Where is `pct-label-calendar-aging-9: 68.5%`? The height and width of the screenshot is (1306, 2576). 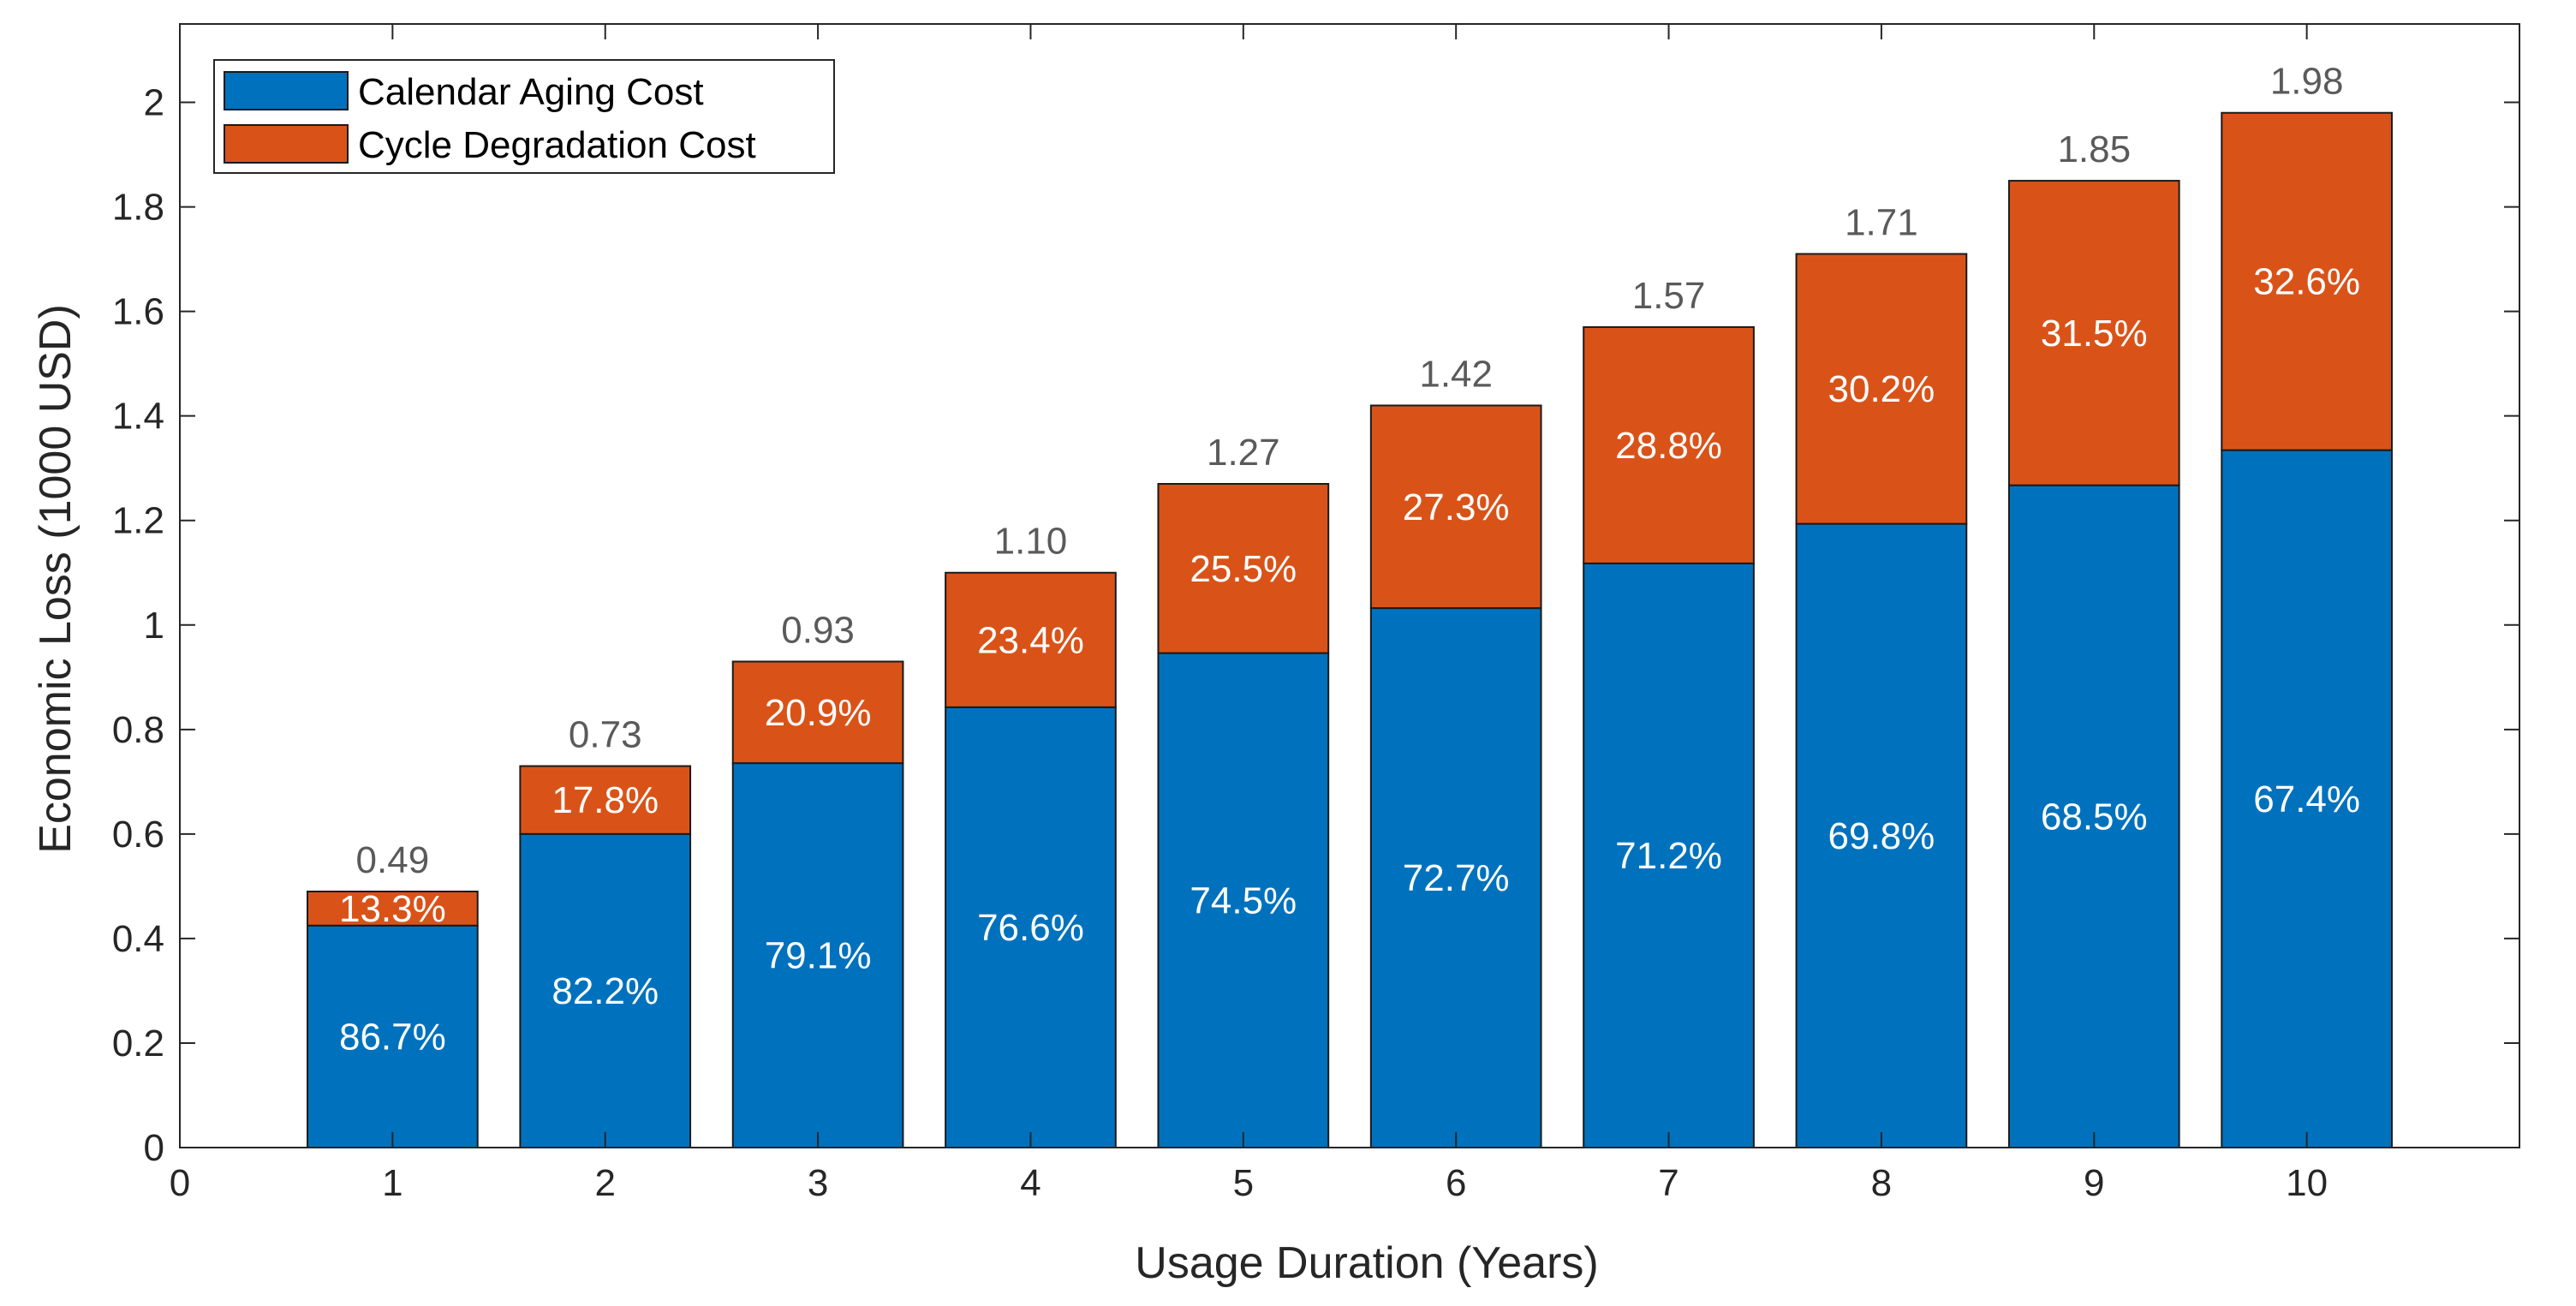 pct-label-calendar-aging-9: 68.5% is located at coordinates (2094, 817).